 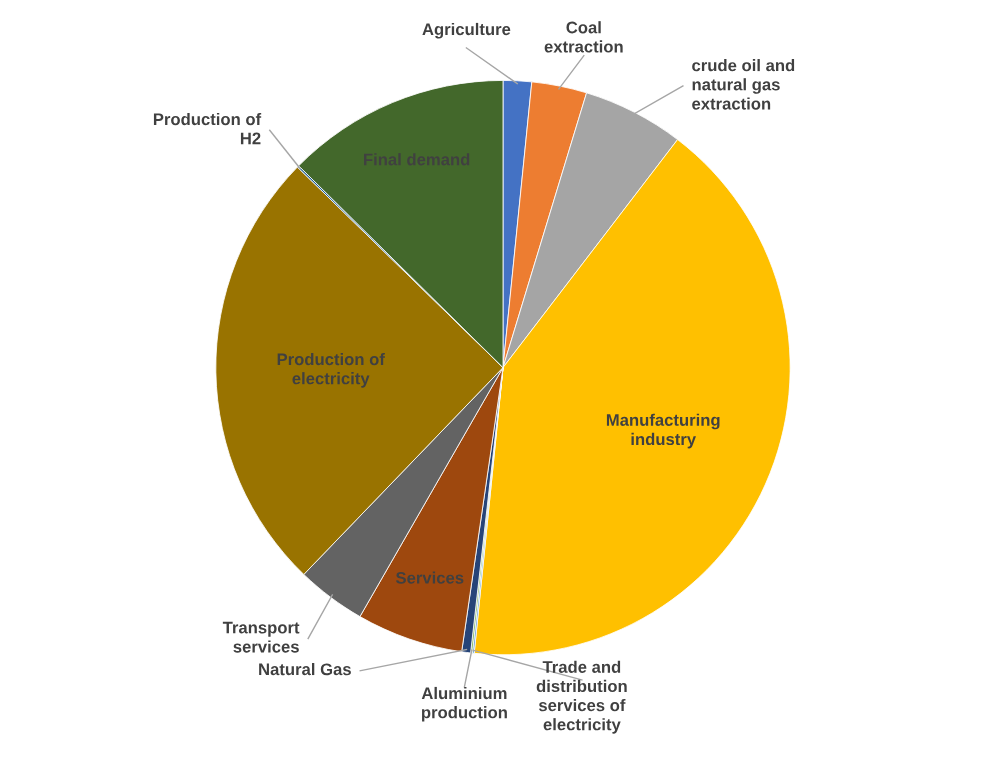 I want to click on slice-label: crude oil and natural gas extraction, so click(x=743, y=84).